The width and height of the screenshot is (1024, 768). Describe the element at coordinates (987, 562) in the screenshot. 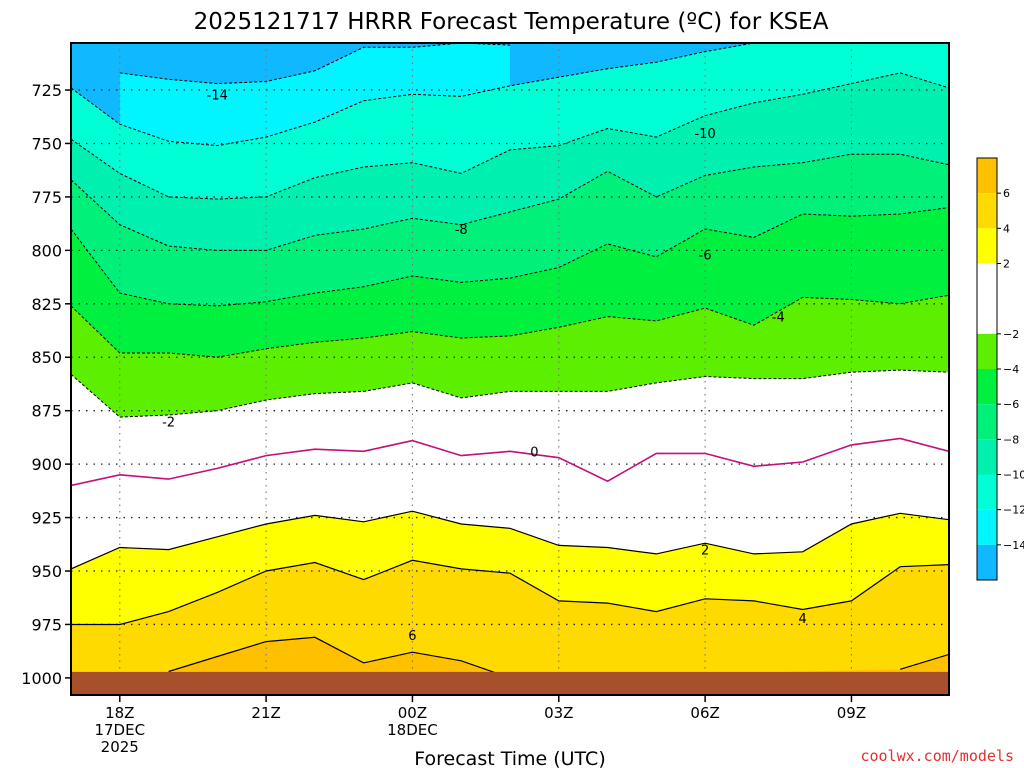

I see `colorbar-band--16` at that location.